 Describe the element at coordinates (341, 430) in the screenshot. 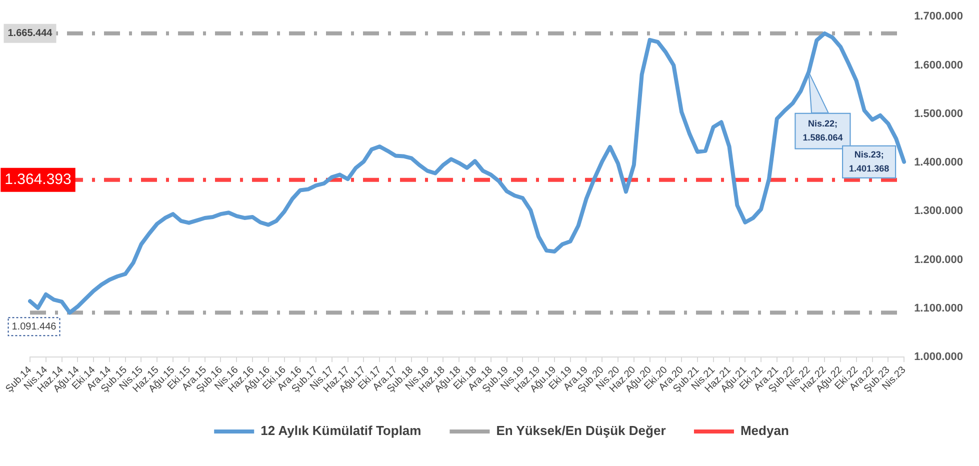

I see `legend-label: 12 Aylık Kümülatif Toplam` at that location.